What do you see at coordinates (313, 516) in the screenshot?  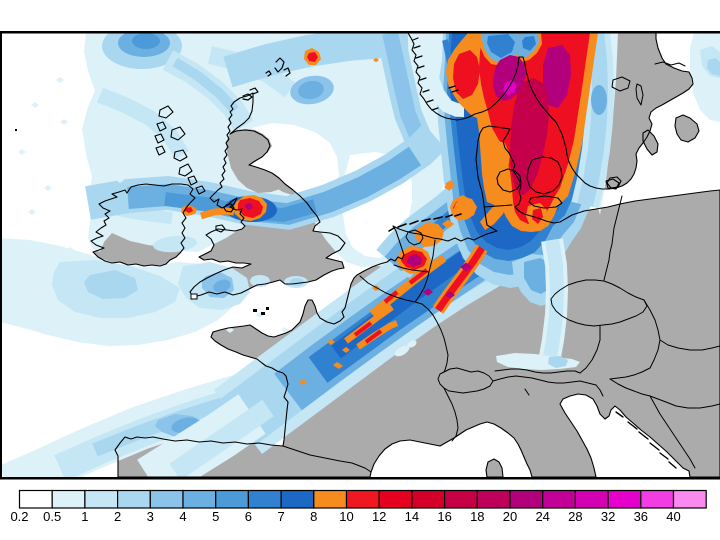 I see `svg-text: 8` at bounding box center [313, 516].